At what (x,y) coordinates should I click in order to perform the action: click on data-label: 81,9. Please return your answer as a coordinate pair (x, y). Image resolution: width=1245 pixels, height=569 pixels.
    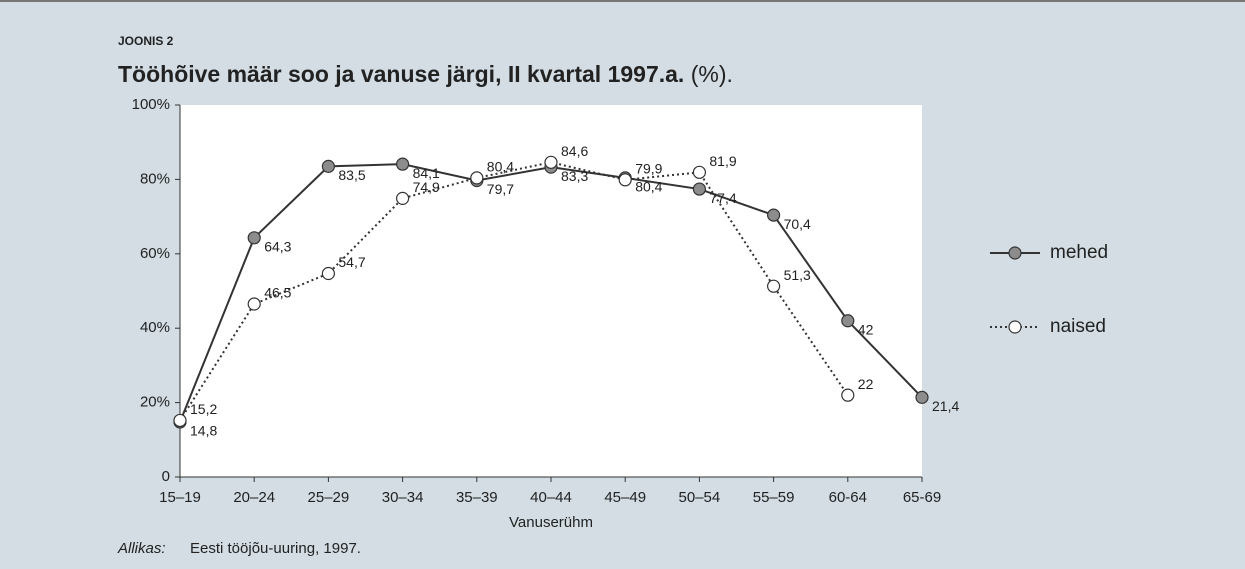
    Looking at the image, I should click on (722, 161).